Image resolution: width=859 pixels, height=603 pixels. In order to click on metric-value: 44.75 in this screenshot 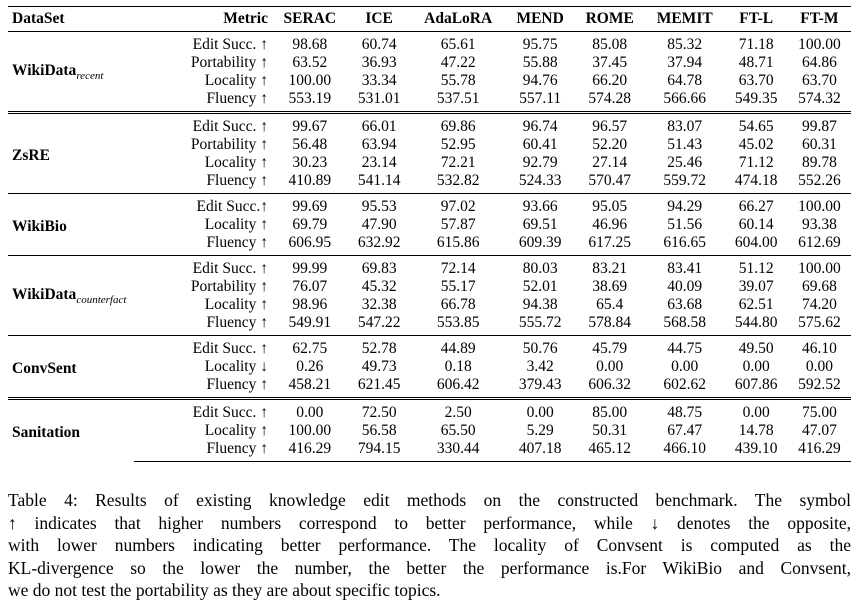, I will do `click(684, 346)`.